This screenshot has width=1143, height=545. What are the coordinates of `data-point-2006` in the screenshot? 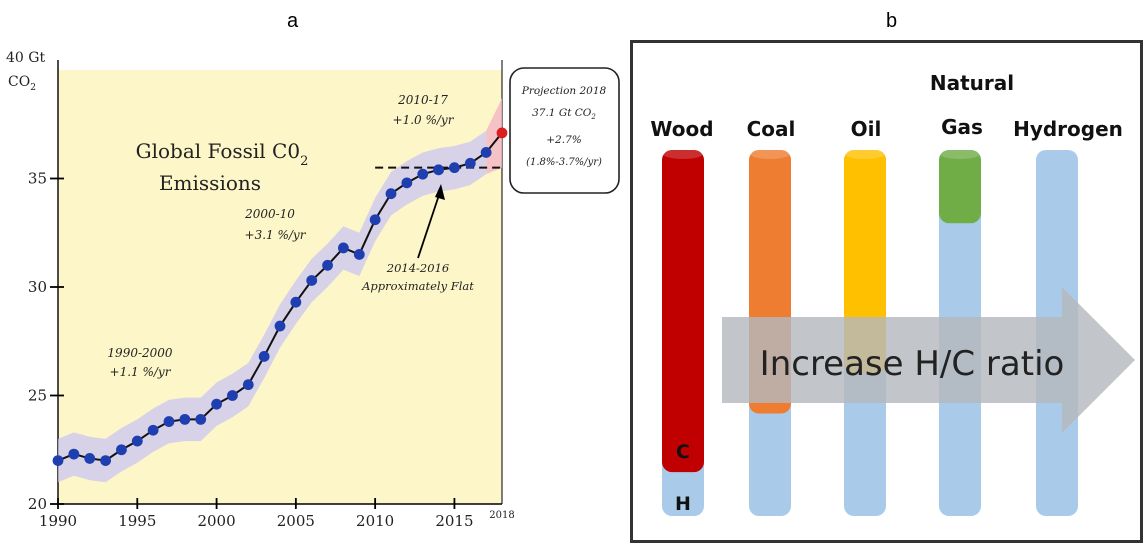 It's located at (312, 280).